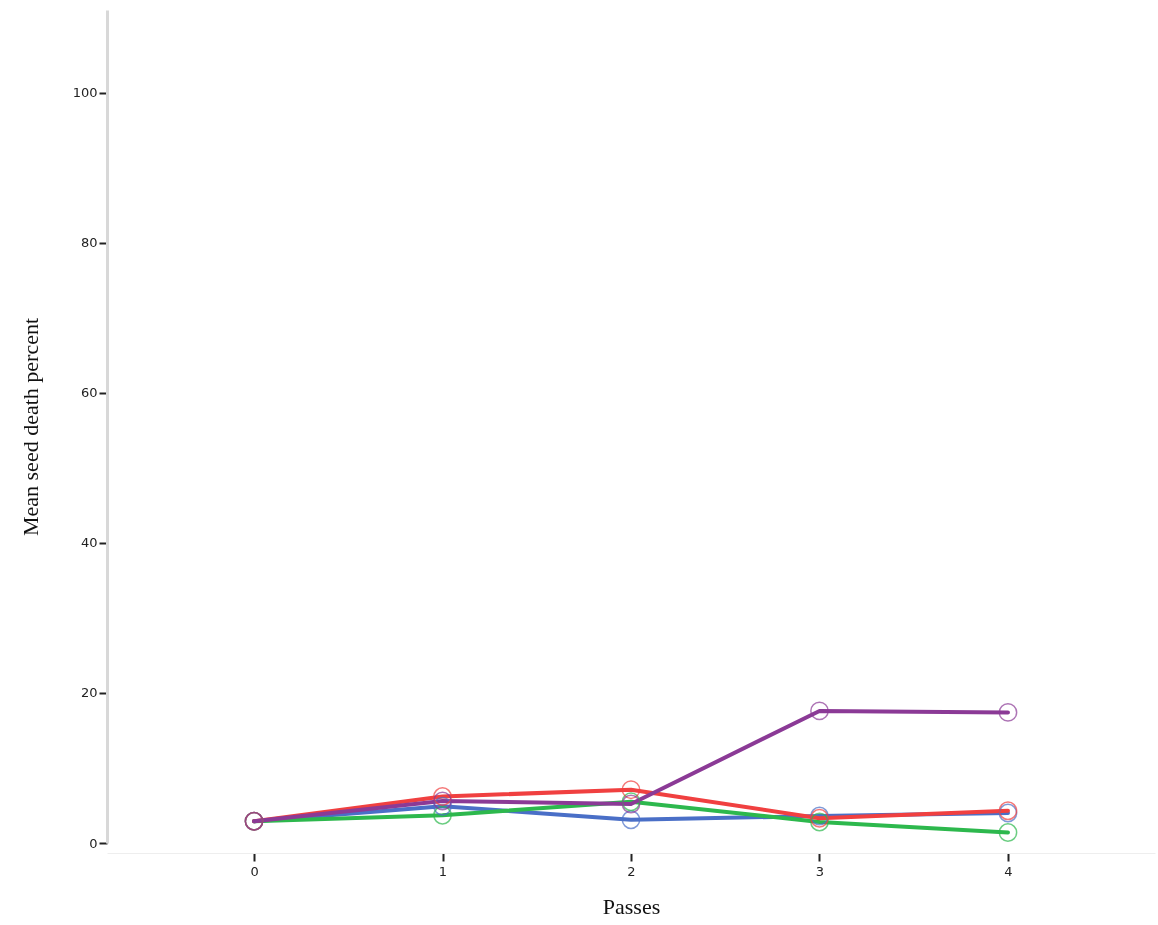  What do you see at coordinates (89, 543) in the screenshot?
I see `y-tick-label: 40` at bounding box center [89, 543].